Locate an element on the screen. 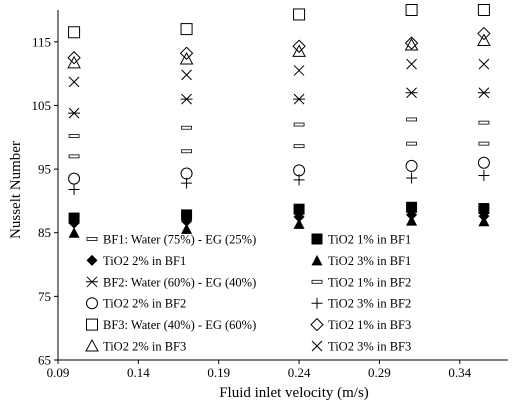  y-tick-label: 95 is located at coordinates (44, 169).